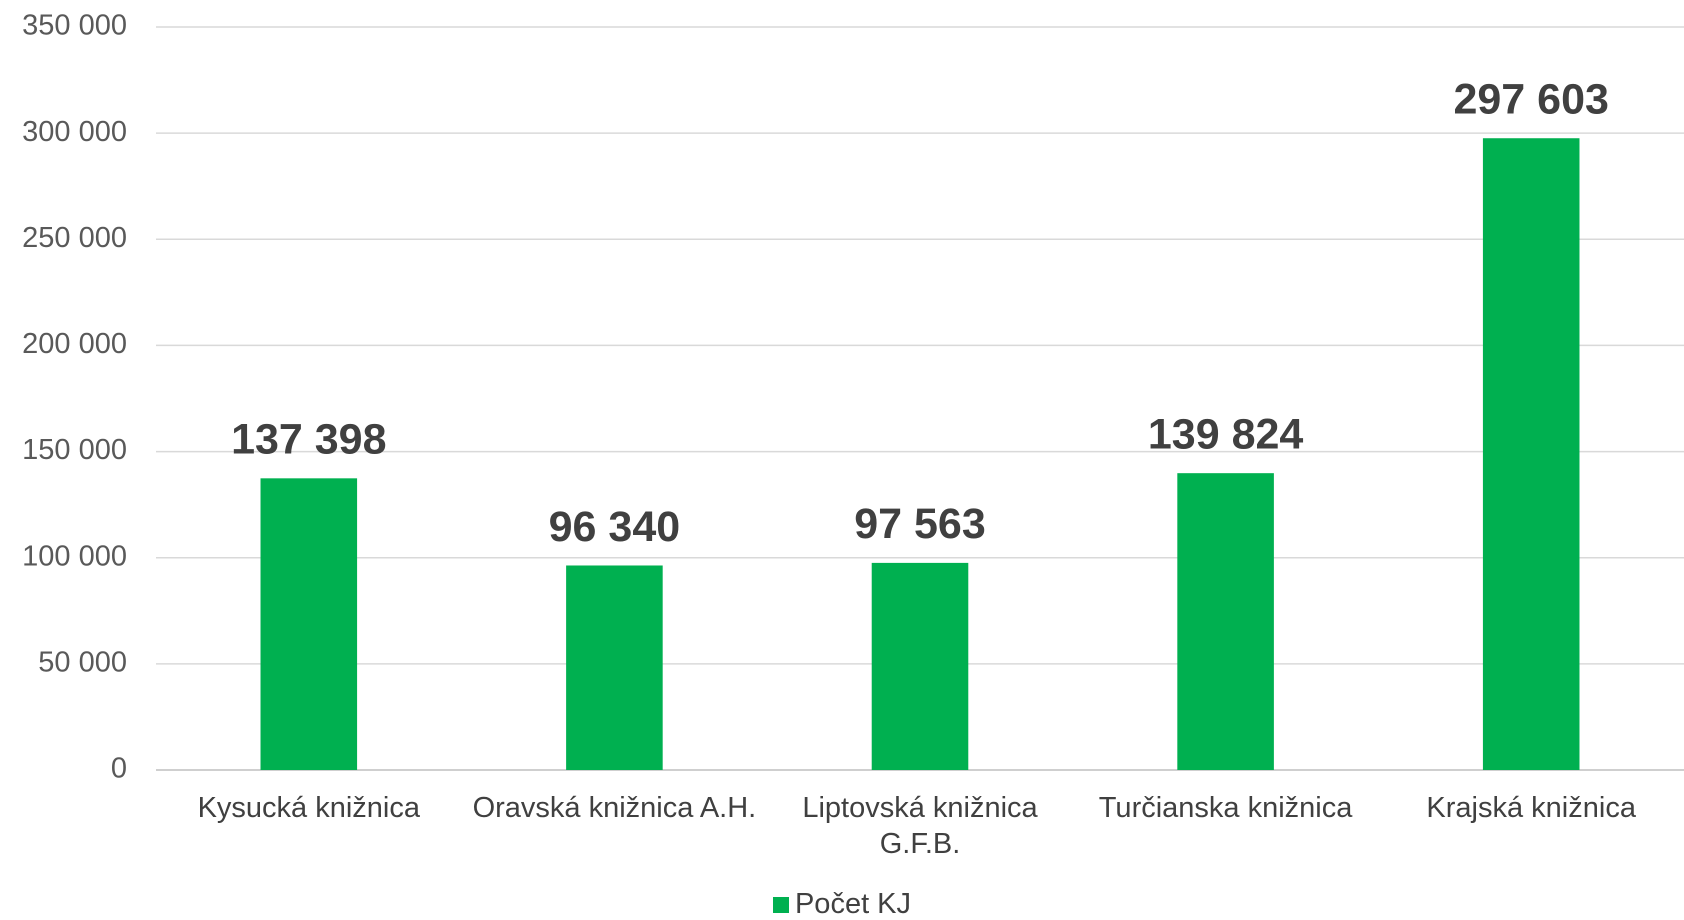 The width and height of the screenshot is (1684, 920). What do you see at coordinates (920, 524) in the screenshot?
I see `data-label: 97 563` at bounding box center [920, 524].